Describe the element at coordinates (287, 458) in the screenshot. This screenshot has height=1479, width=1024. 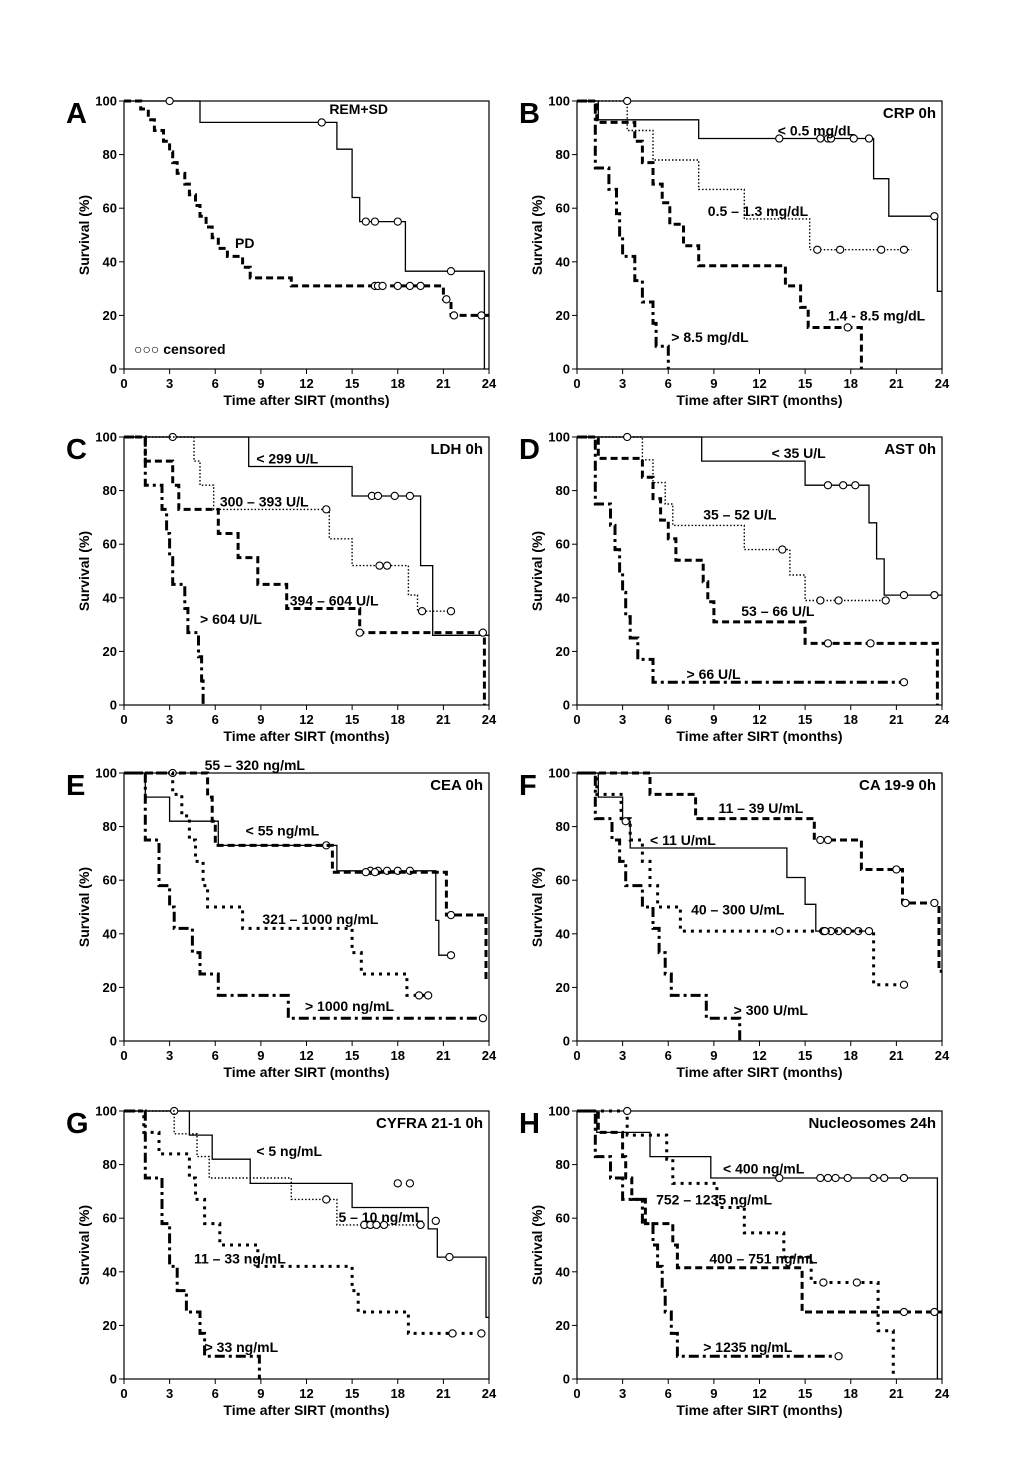
I see `series-label: < 299 U/L` at that location.